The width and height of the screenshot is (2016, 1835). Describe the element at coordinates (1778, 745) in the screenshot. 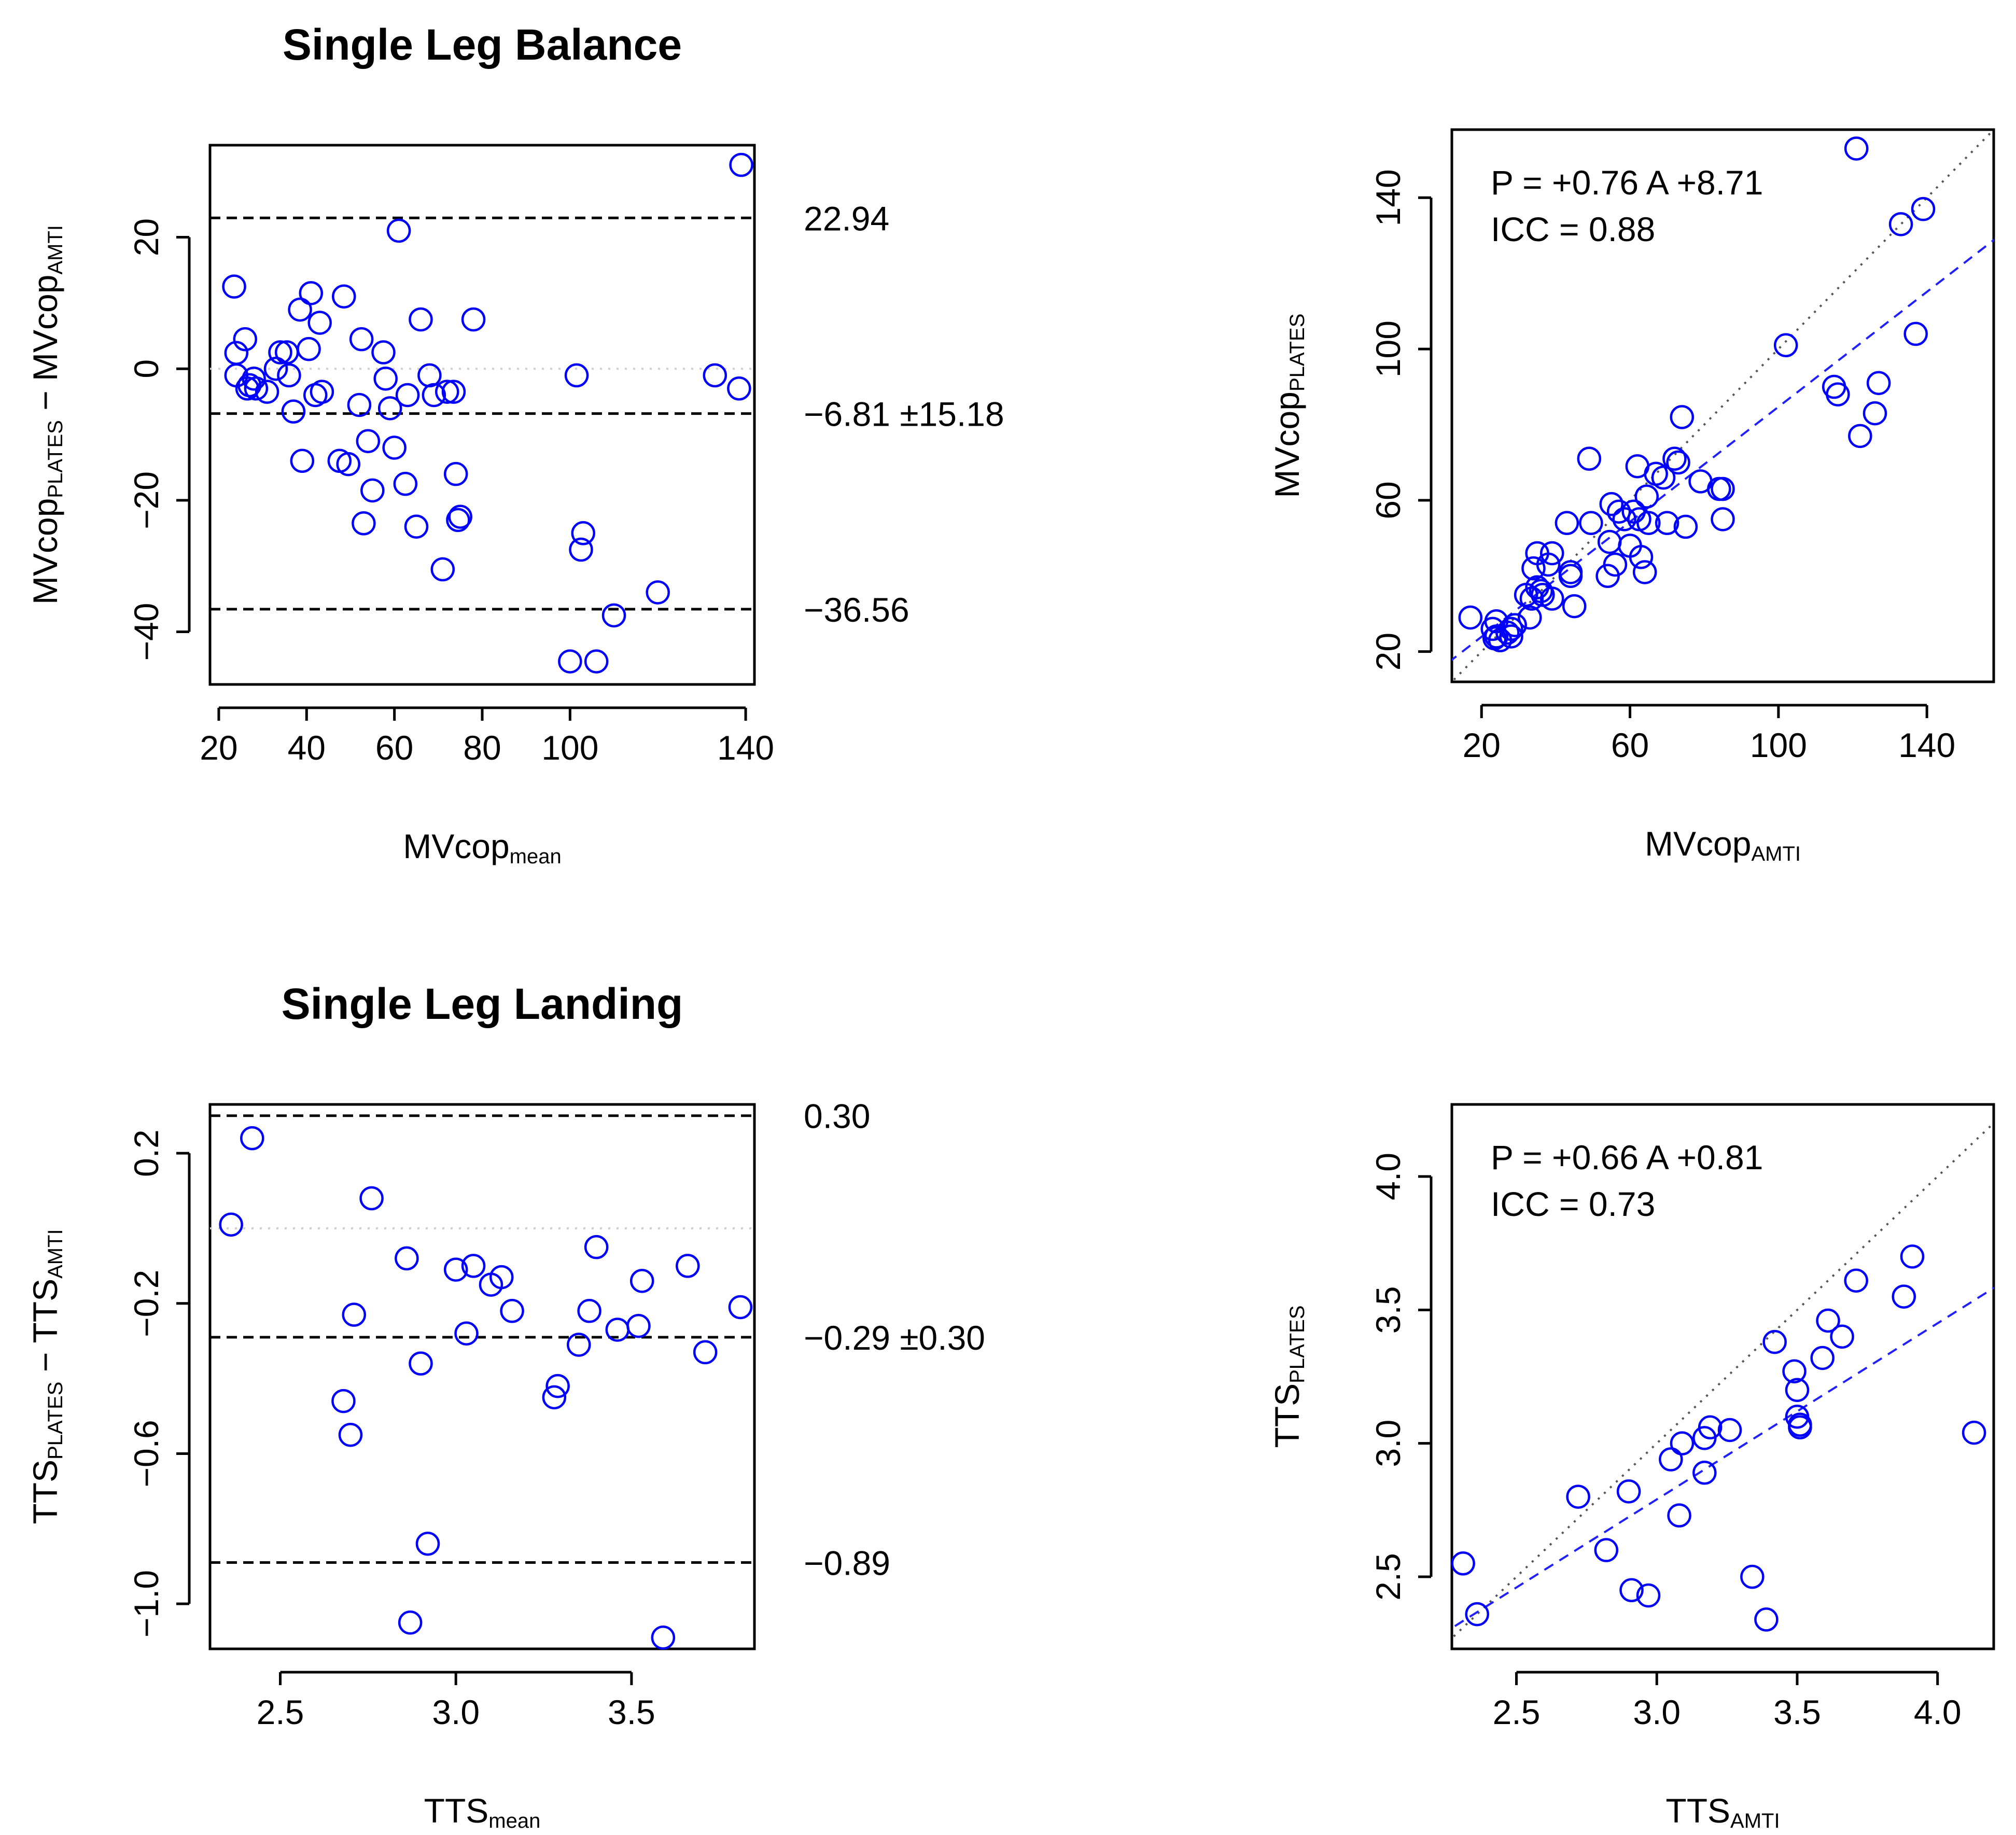

I see `x-tick-label: 100` at that location.